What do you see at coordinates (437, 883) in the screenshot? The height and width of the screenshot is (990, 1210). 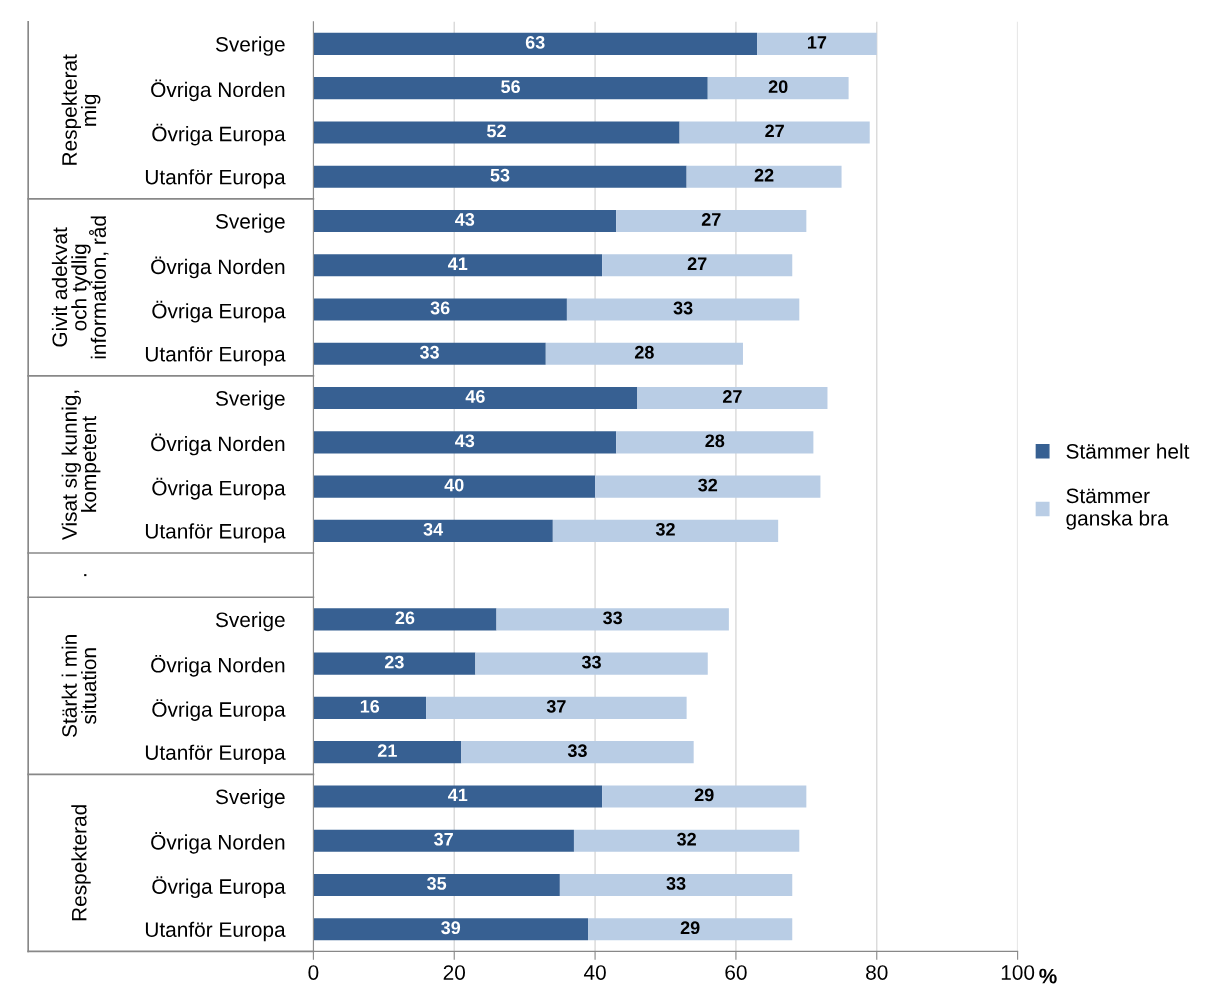 I see `data-label: 35` at bounding box center [437, 883].